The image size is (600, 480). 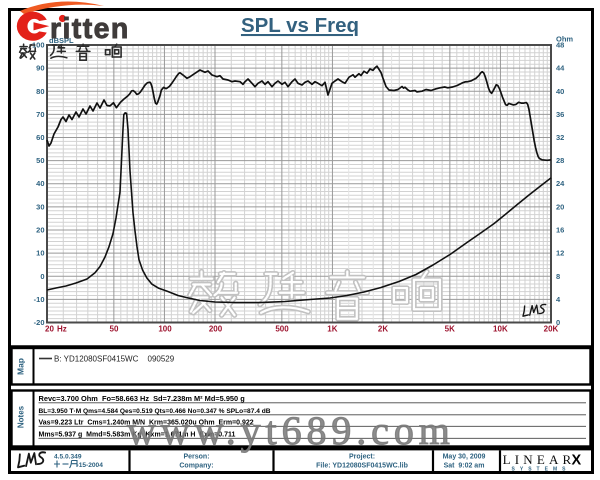 What do you see at coordinates (560, 45) in the screenshot?
I see `svg-text: 48` at bounding box center [560, 45].